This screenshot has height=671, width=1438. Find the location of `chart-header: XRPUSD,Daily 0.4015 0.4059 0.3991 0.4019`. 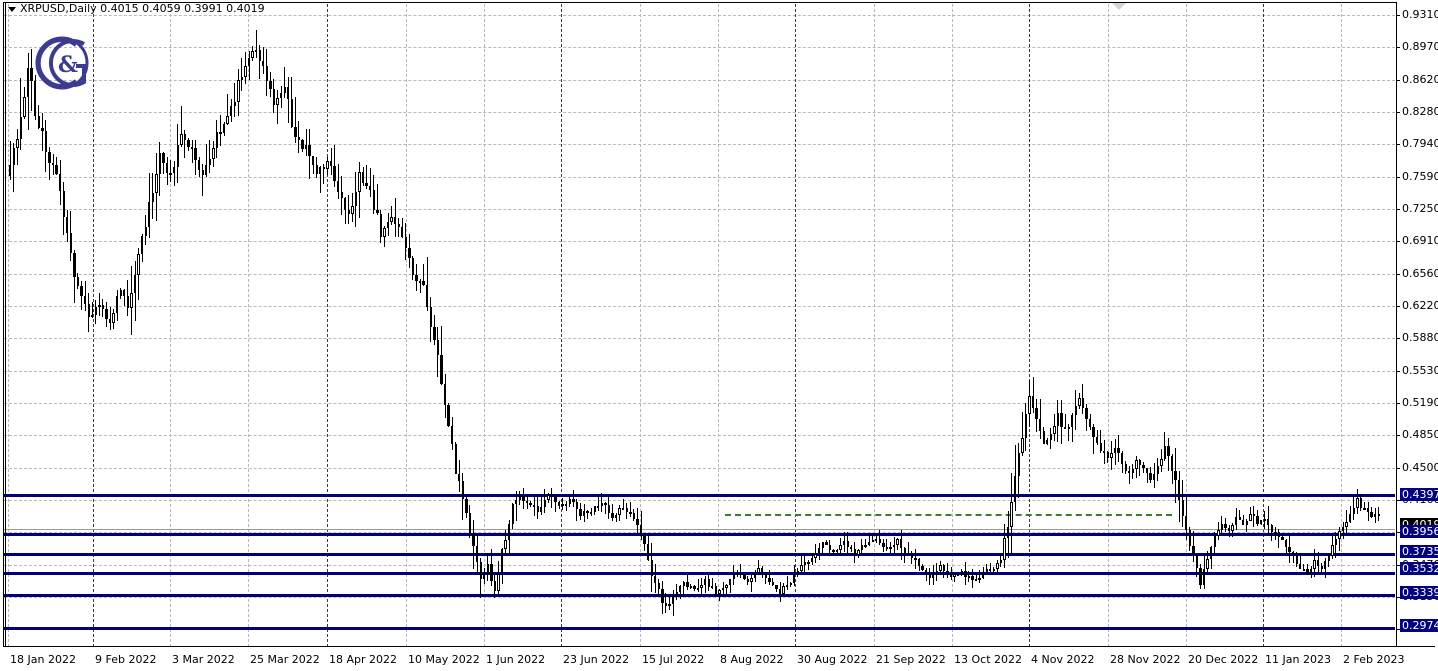

chart-header: XRPUSD,Daily 0.4015 0.4059 0.3991 0.4019 is located at coordinates (136, 9).